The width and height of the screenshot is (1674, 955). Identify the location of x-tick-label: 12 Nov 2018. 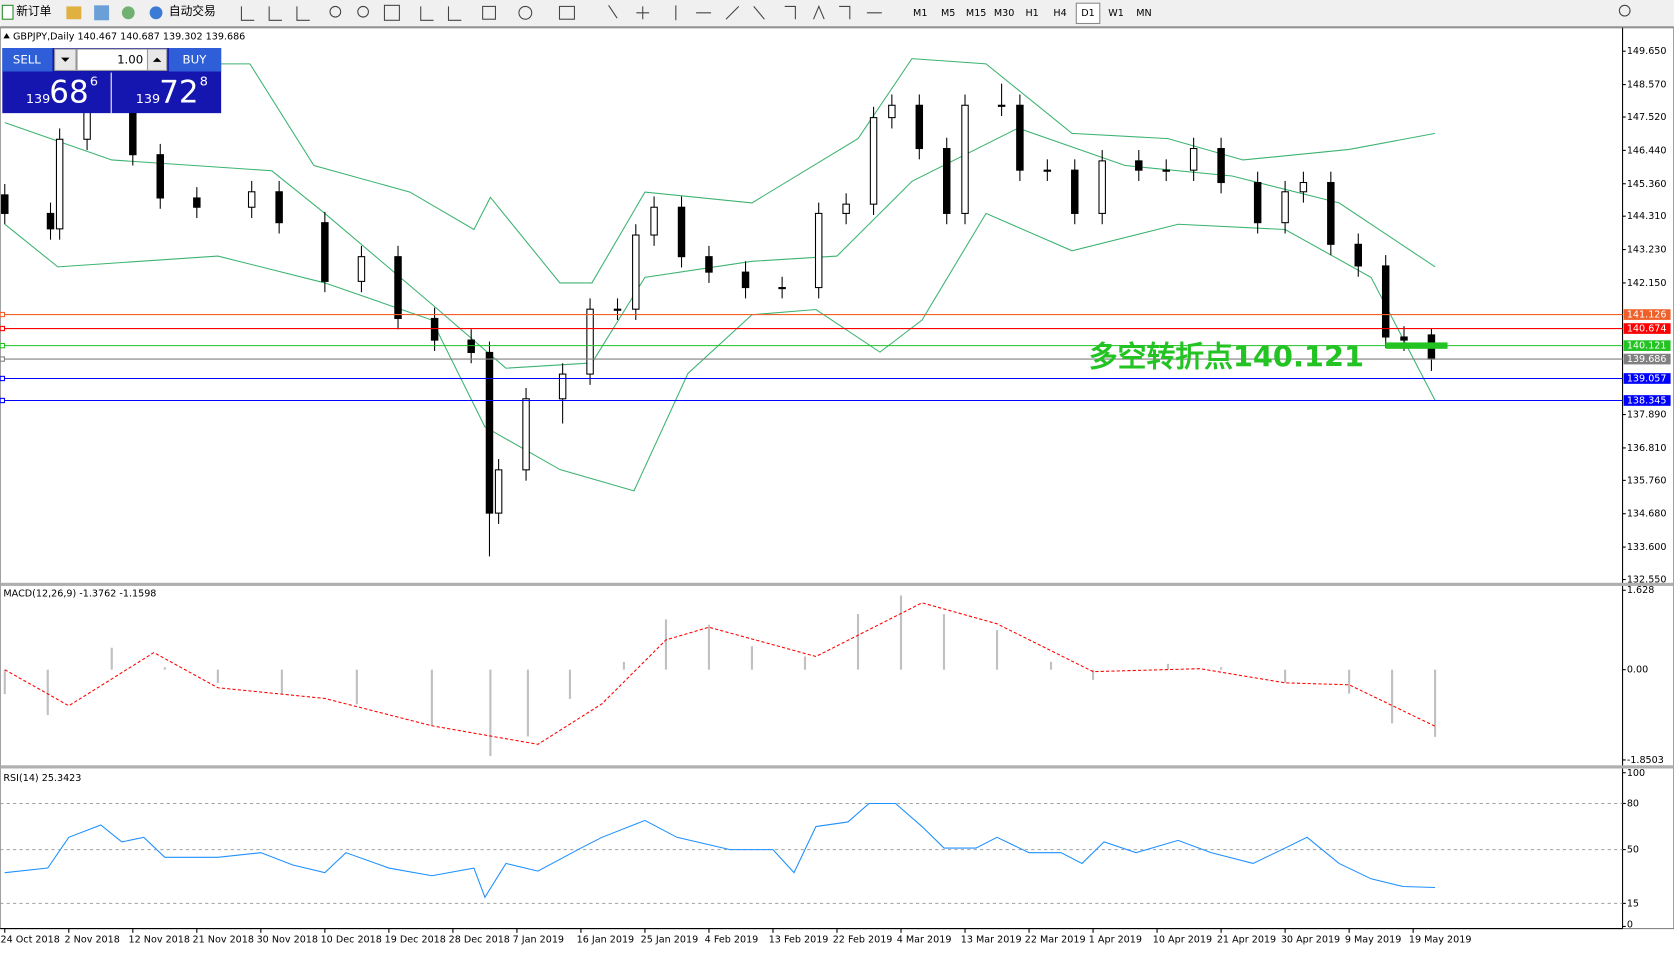
(159, 939).